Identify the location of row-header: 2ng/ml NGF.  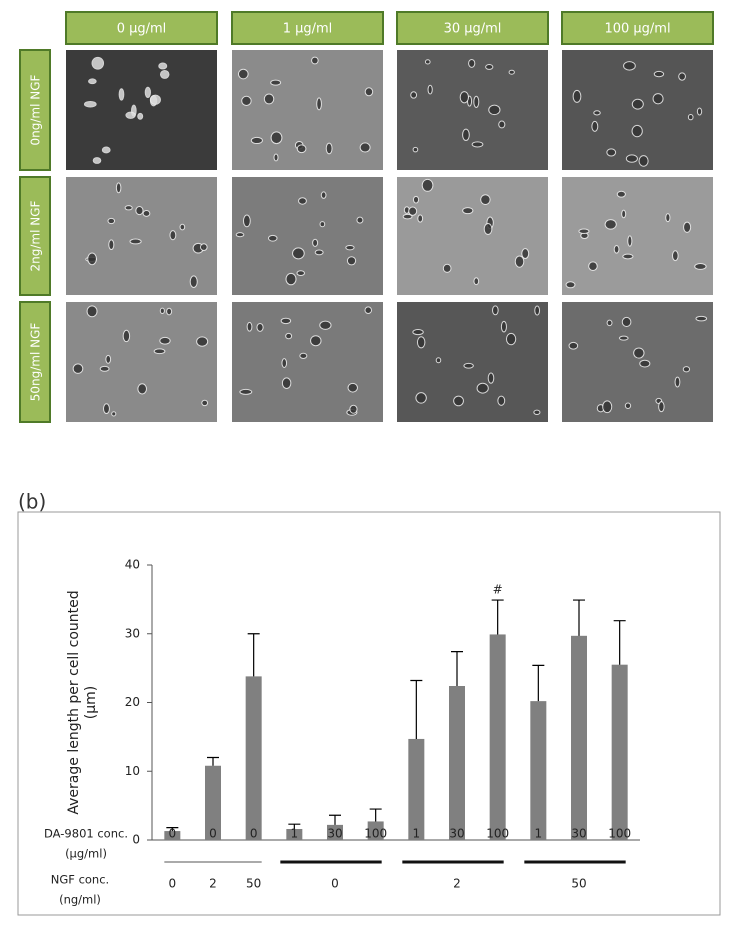
(36, 235).